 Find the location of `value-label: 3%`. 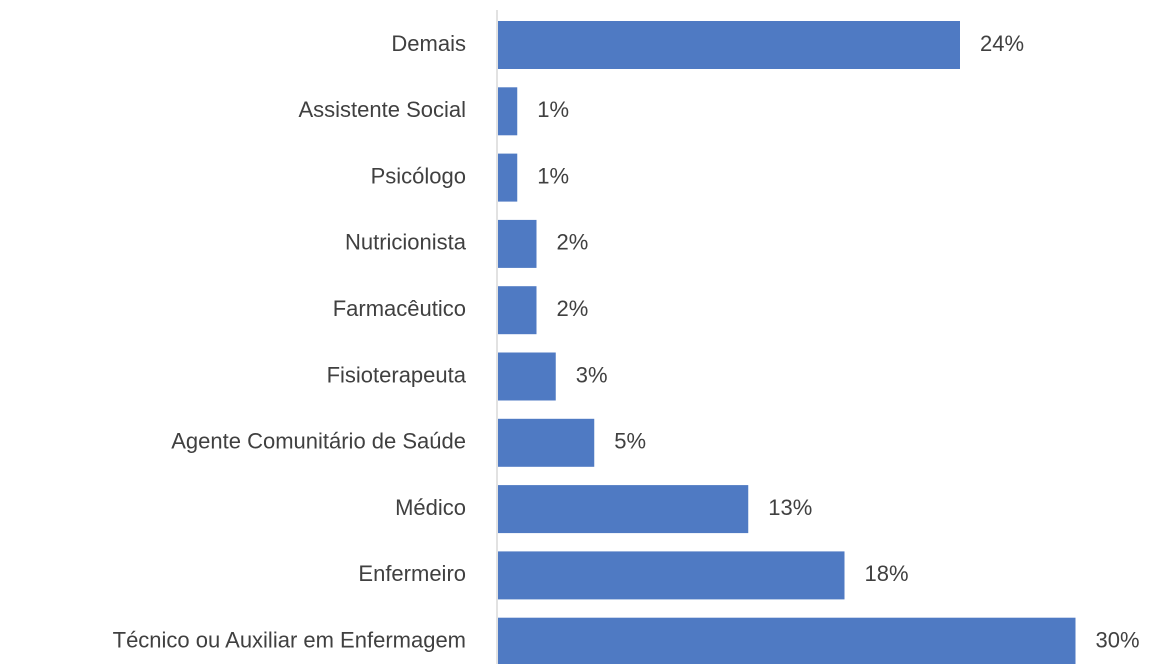

value-label: 3% is located at coordinates (592, 374).